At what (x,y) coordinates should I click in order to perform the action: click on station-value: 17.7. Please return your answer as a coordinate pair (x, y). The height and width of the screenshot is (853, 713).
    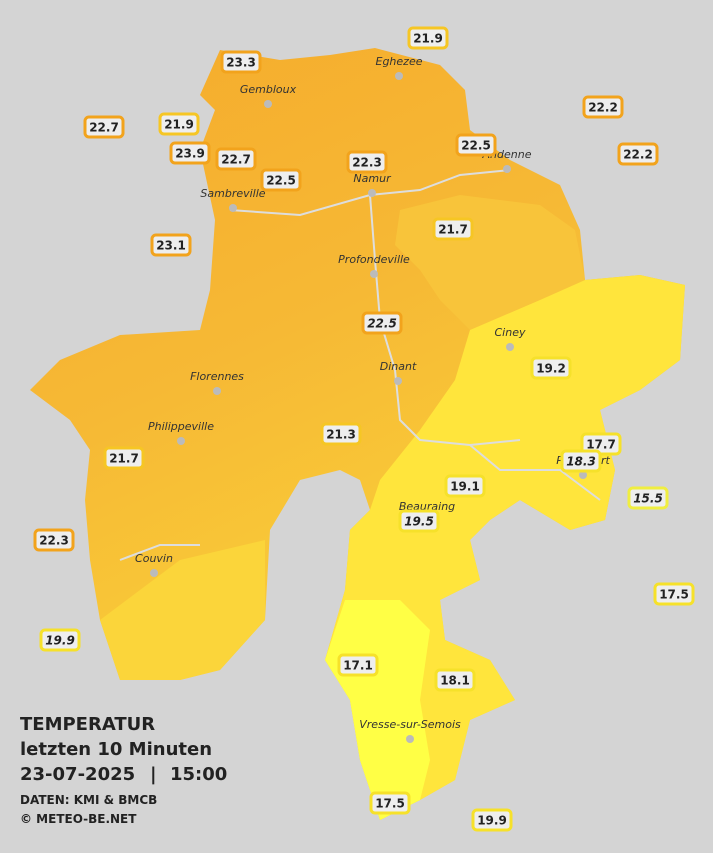
    Looking at the image, I should click on (601, 445).